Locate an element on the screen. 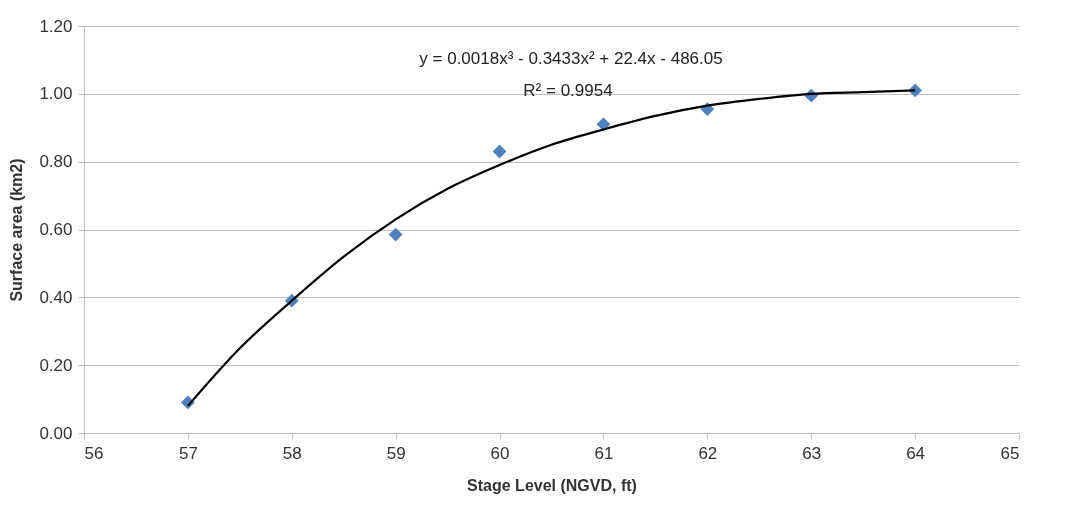 The image size is (1067, 518). x-tick-label: 61 is located at coordinates (604, 453).